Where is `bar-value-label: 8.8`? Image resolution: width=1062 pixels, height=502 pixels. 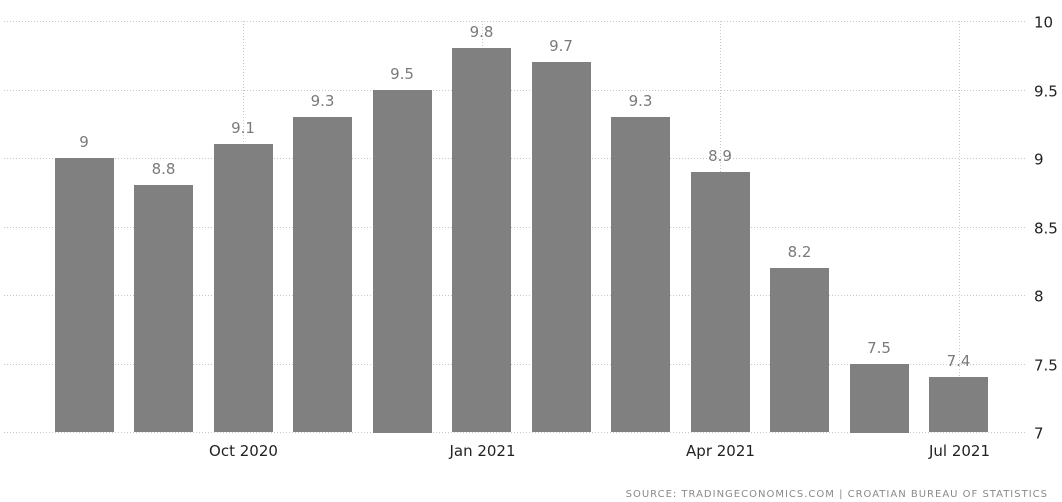
bar-value-label: 8.8 is located at coordinates (164, 169).